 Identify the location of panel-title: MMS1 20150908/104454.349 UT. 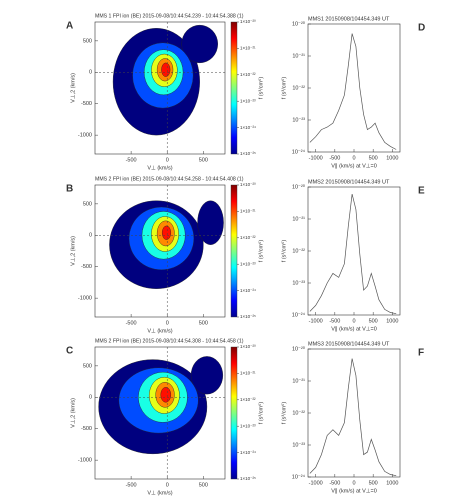
(349, 19).